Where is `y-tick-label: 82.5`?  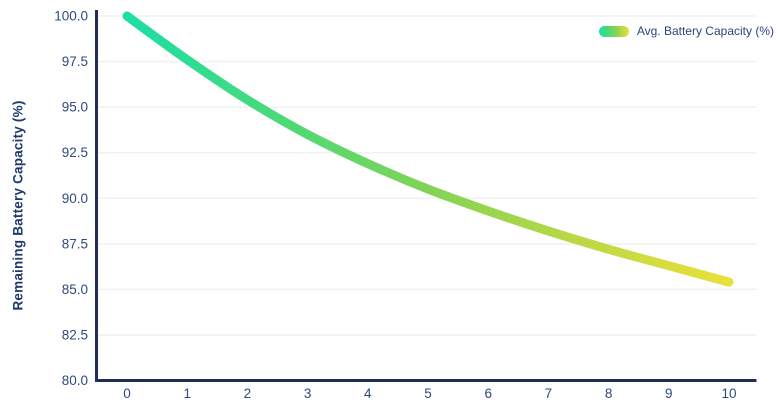 y-tick-label: 82.5 is located at coordinates (75, 334).